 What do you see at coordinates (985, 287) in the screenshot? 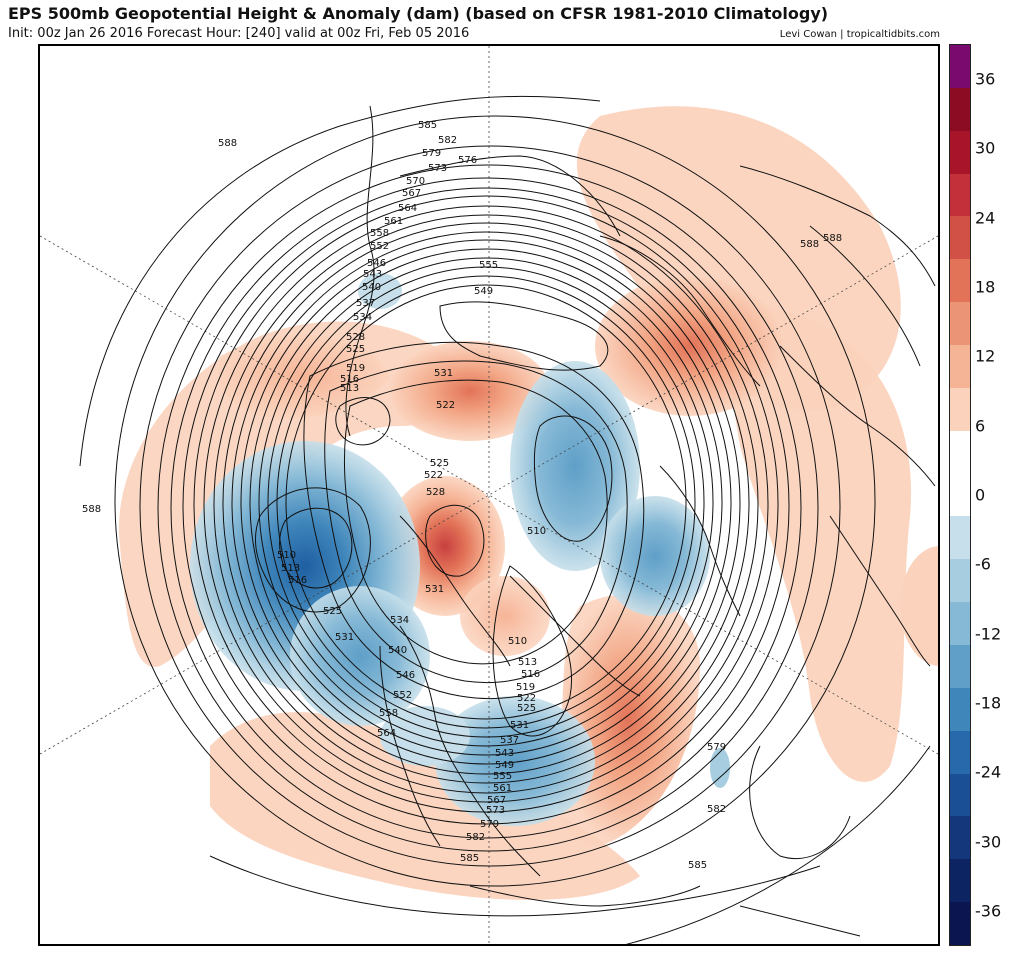
I see `colorbar-label: 18` at bounding box center [985, 287].